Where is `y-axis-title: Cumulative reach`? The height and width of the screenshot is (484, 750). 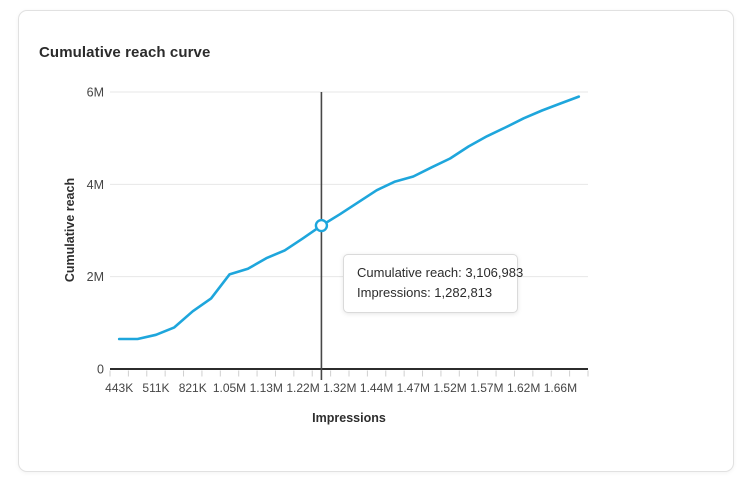 y-axis-title: Cumulative reach is located at coordinates (70, 230).